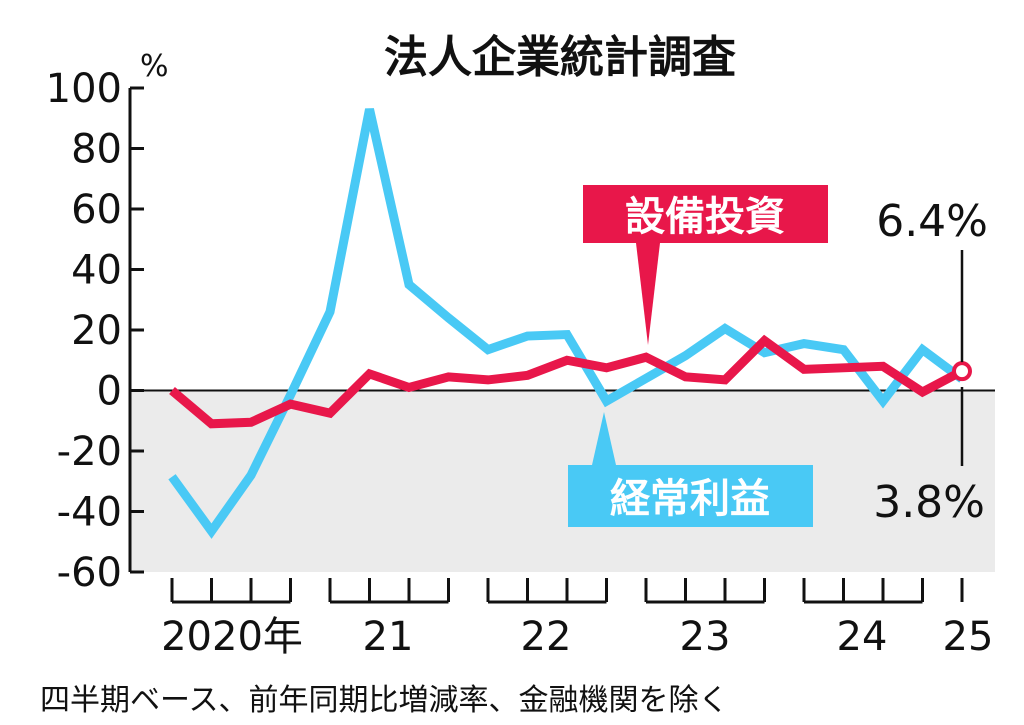 Image resolution: width=1024 pixels, height=725 pixels. What do you see at coordinates (705, 637) in the screenshot?
I see `x-tick-label: 23` at bounding box center [705, 637].